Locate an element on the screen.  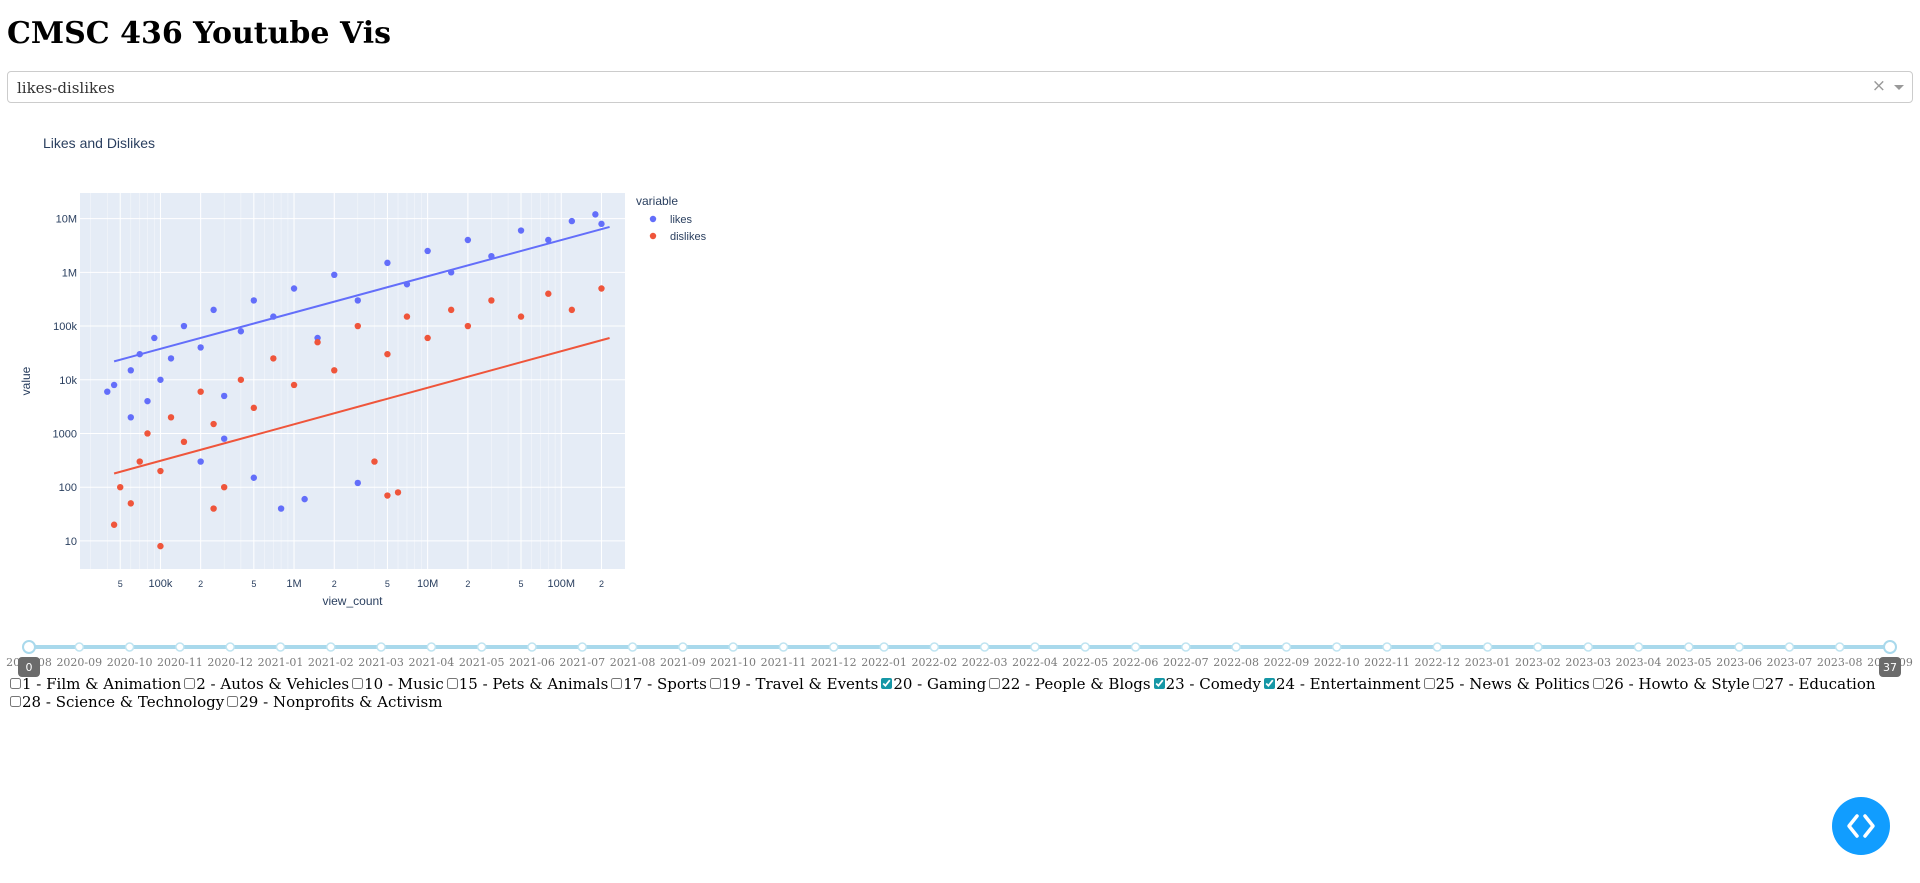
slider-mark-label: 2020-10 is located at coordinates (130, 662).